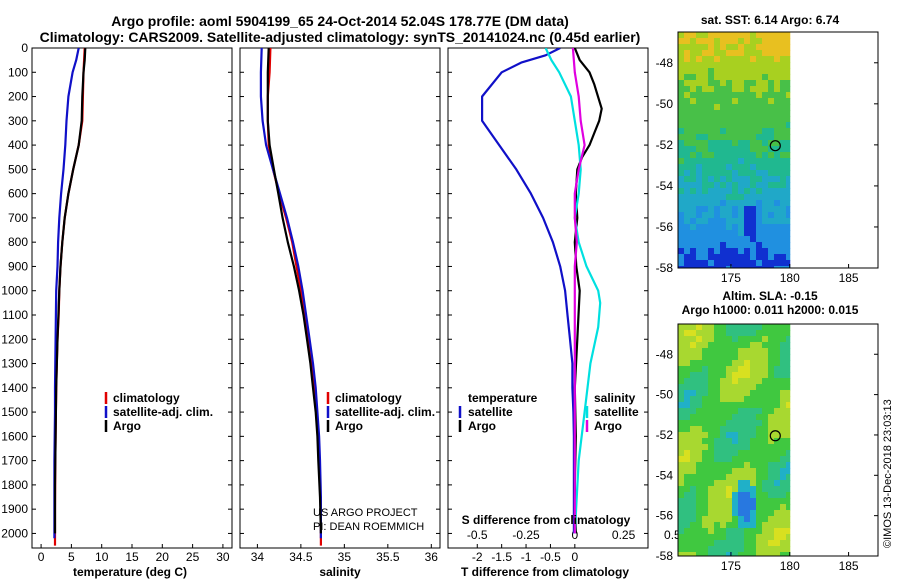  What do you see at coordinates (365, 513) in the screenshot?
I see `credit-project: US ARGO PROJECT` at bounding box center [365, 513].